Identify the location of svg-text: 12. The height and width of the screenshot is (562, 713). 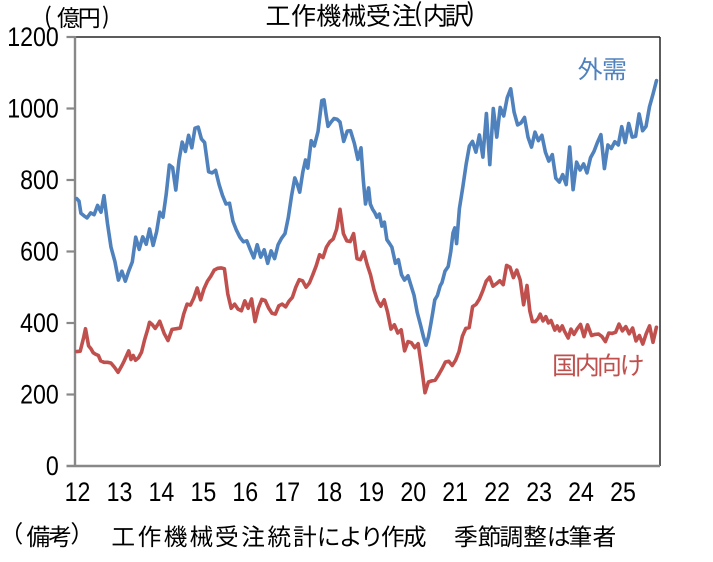
(78, 493).